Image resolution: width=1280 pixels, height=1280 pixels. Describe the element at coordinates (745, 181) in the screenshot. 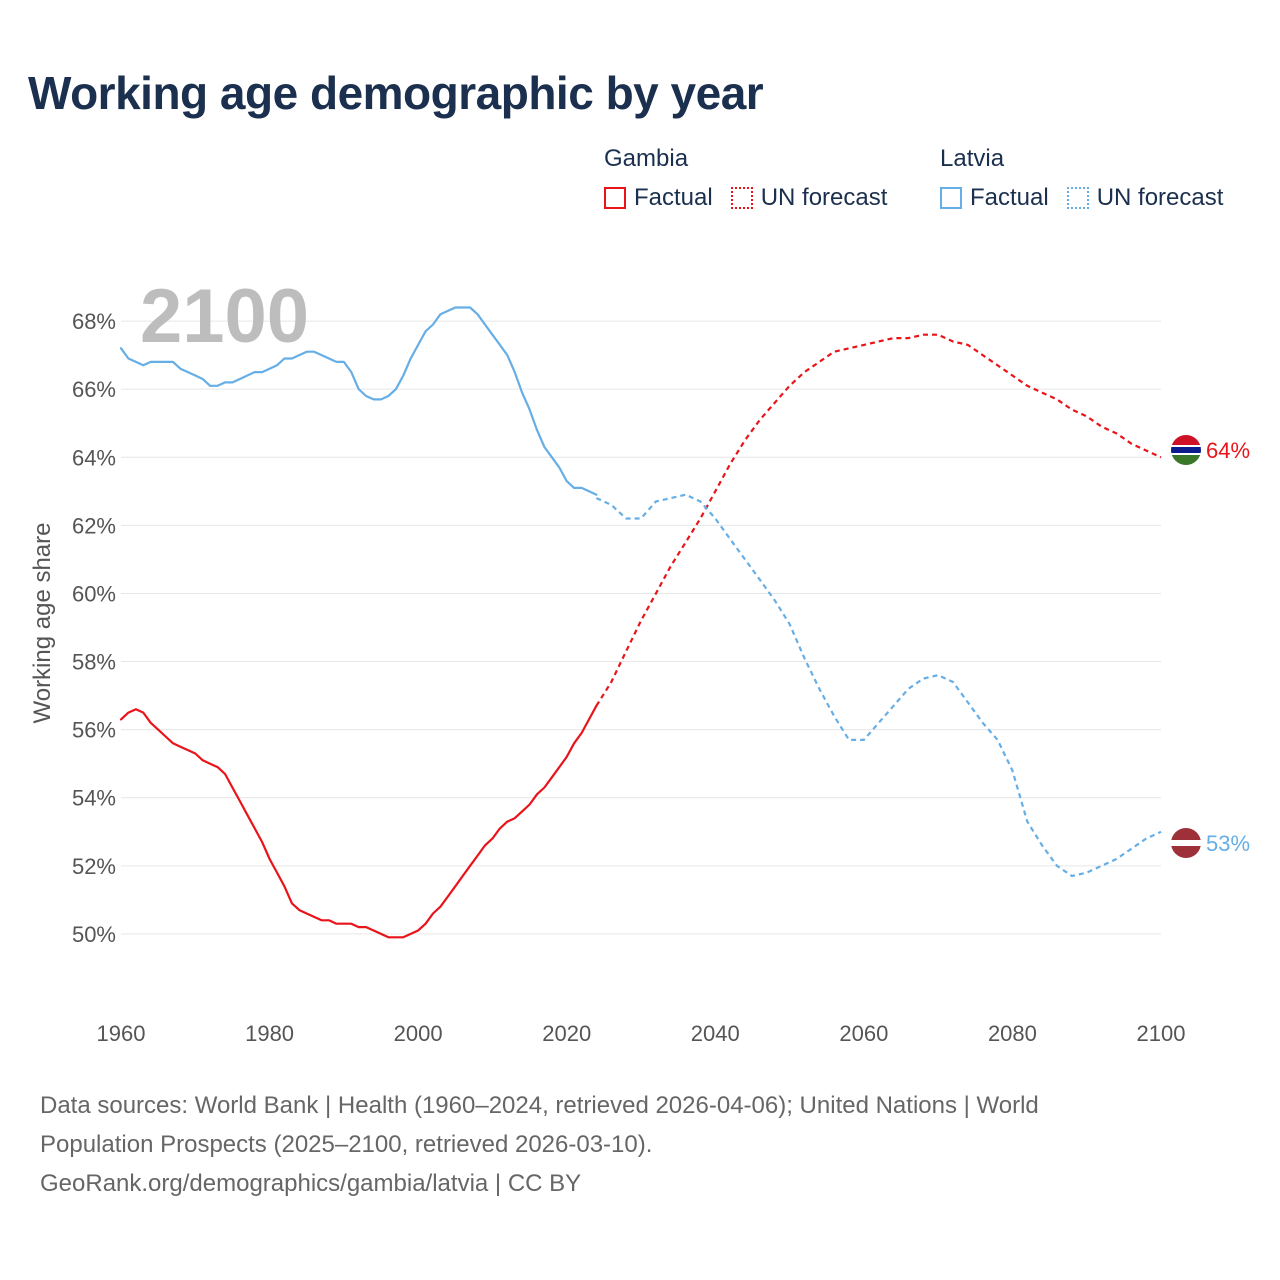

I see `legend-gambia: Gambia Factual UN forecast` at that location.